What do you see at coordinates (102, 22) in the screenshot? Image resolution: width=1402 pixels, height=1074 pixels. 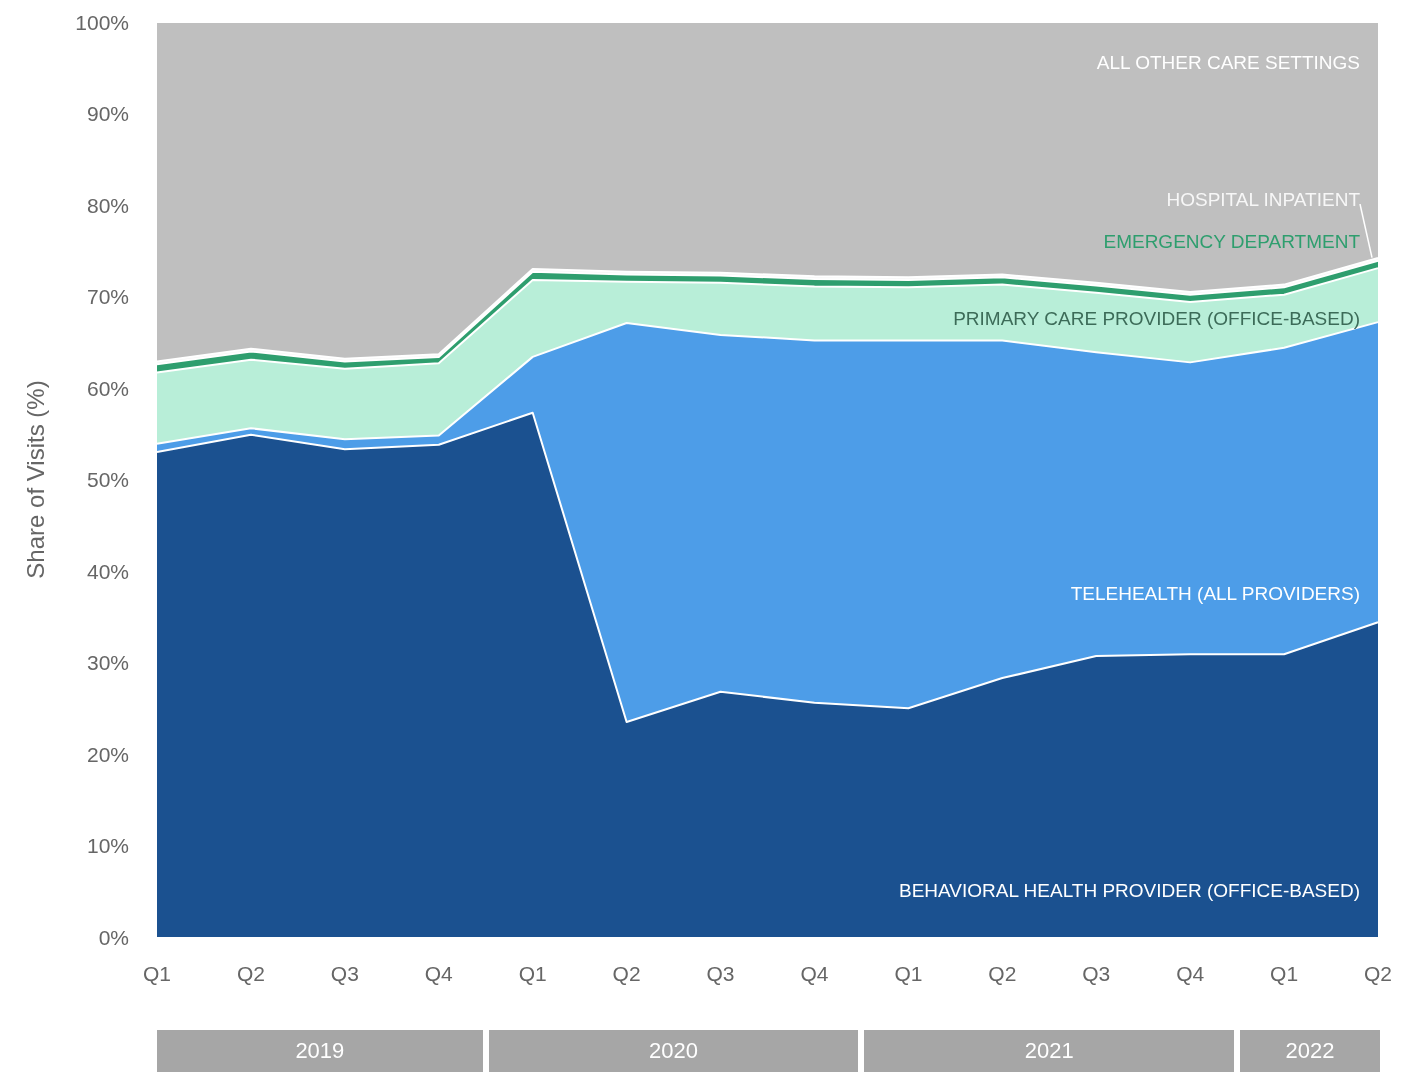 I see `y-tick-label: 100%` at bounding box center [102, 22].